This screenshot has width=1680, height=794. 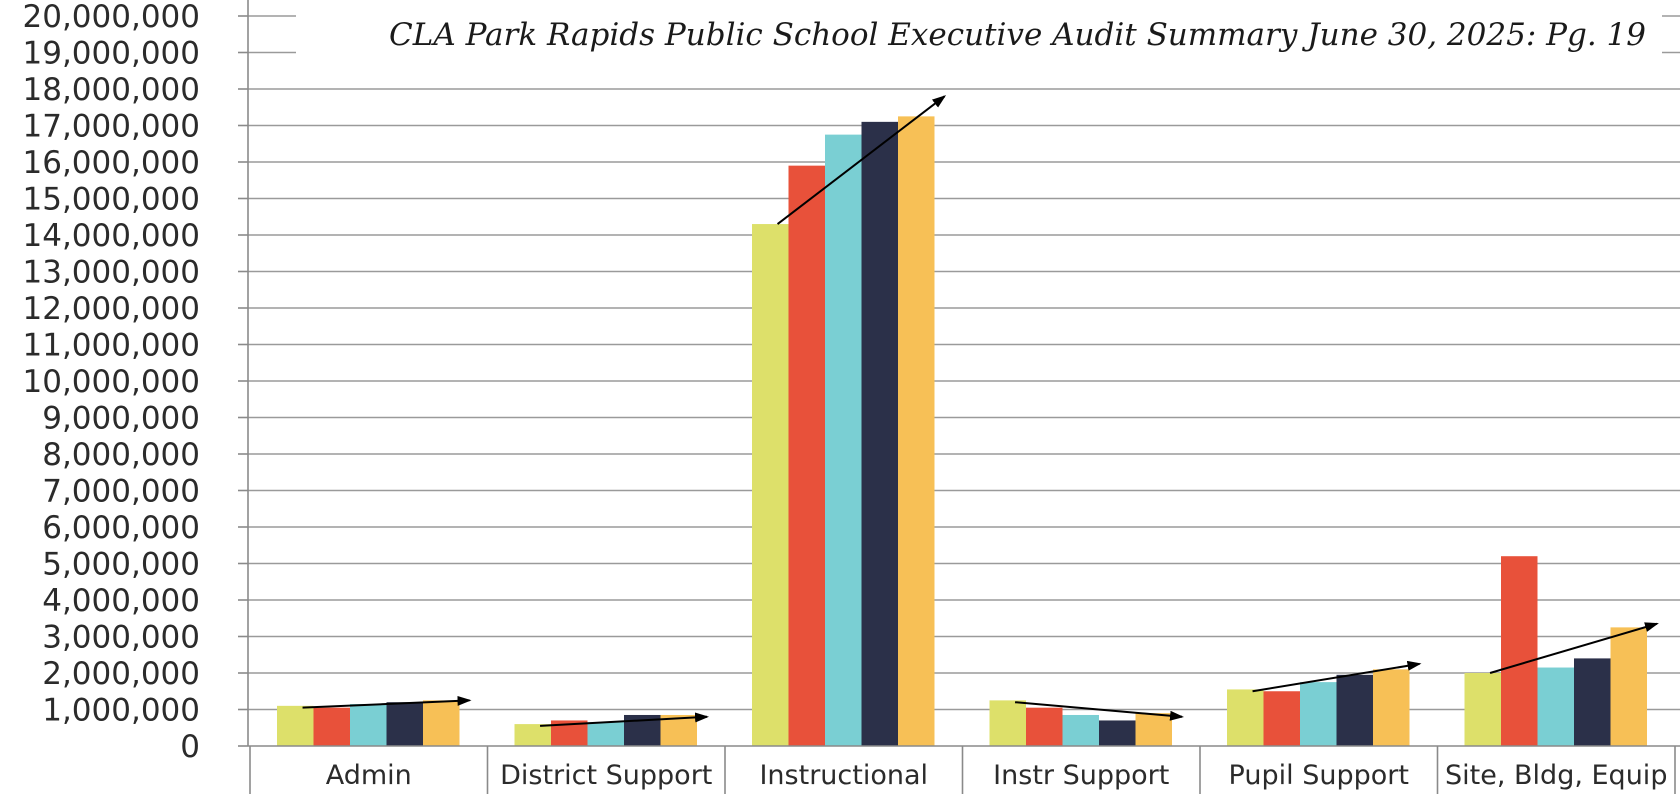 What do you see at coordinates (606, 775) in the screenshot?
I see `x-category-label: District Support` at bounding box center [606, 775].